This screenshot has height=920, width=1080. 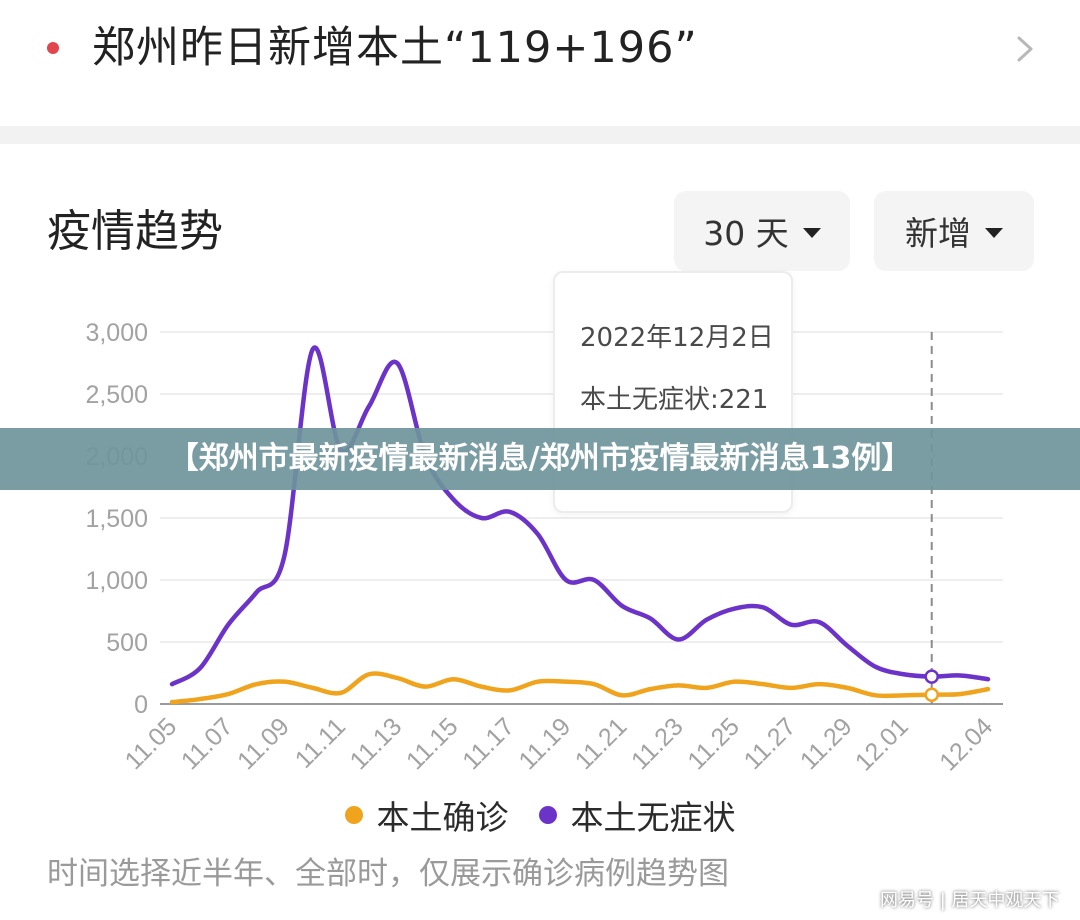 I want to click on y-tick-label: 1,500, so click(x=116, y=519).